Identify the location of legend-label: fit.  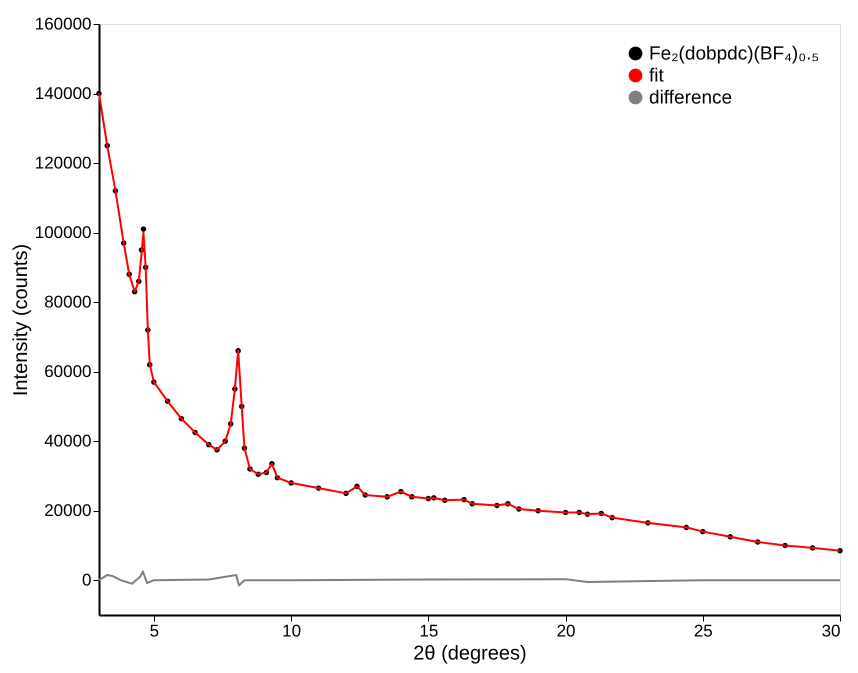
(656, 76).